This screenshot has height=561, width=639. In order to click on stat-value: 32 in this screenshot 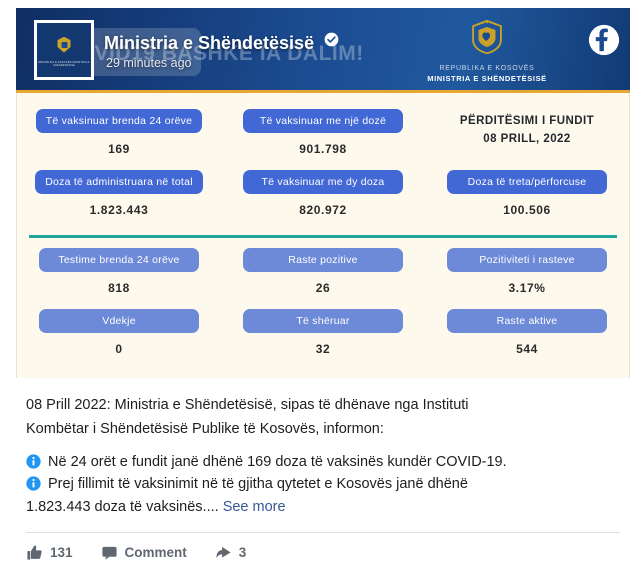, I will do `click(323, 349)`.